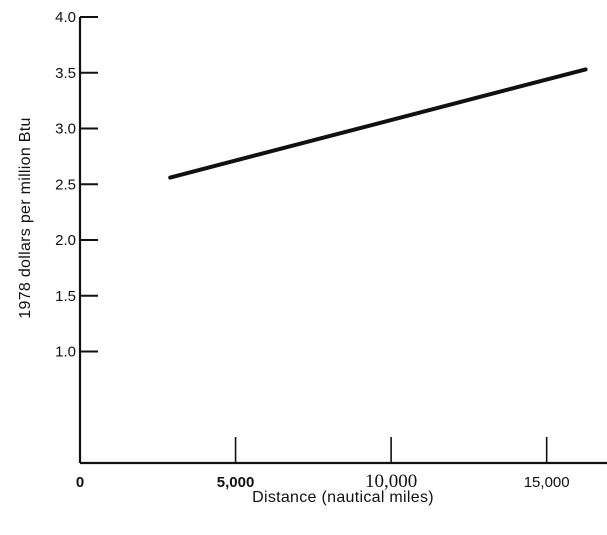  What do you see at coordinates (343, 497) in the screenshot?
I see `x-axis-title: Distance (nautical miles)` at bounding box center [343, 497].